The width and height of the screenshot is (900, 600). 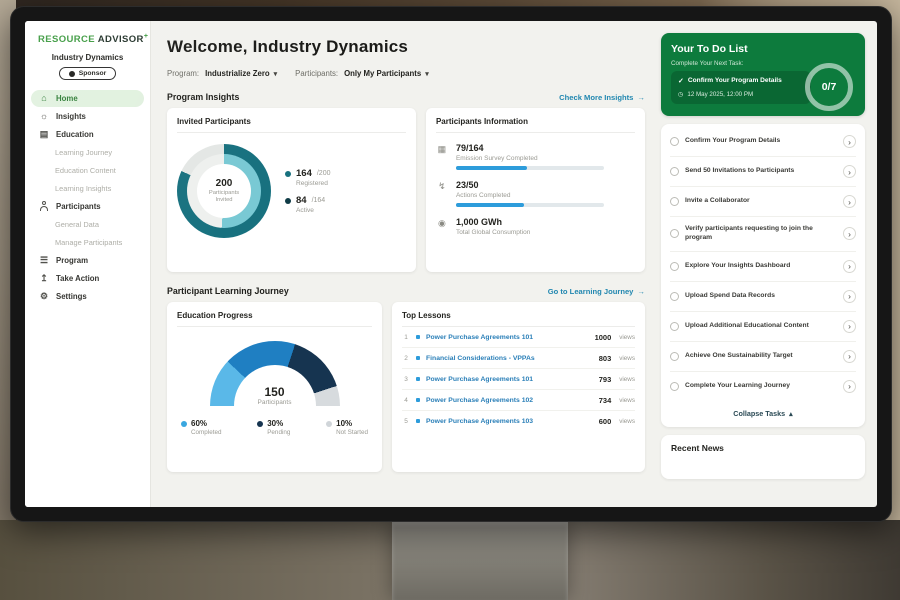 I want to click on sidebar-item-general-data: General Data, so click(x=87, y=224).